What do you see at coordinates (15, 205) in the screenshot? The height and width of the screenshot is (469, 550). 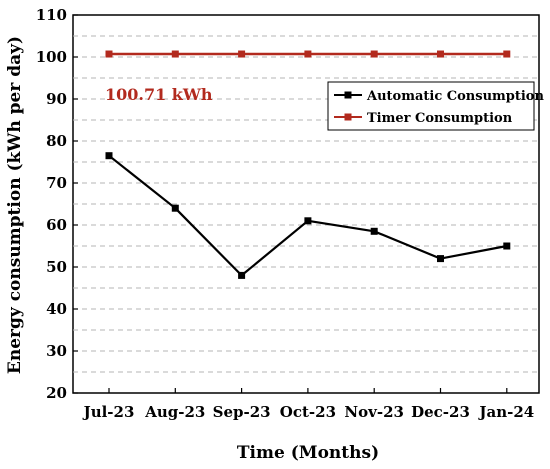 I see `y-axis-title: Energy consumption (kWh per day)` at bounding box center [15, 205].